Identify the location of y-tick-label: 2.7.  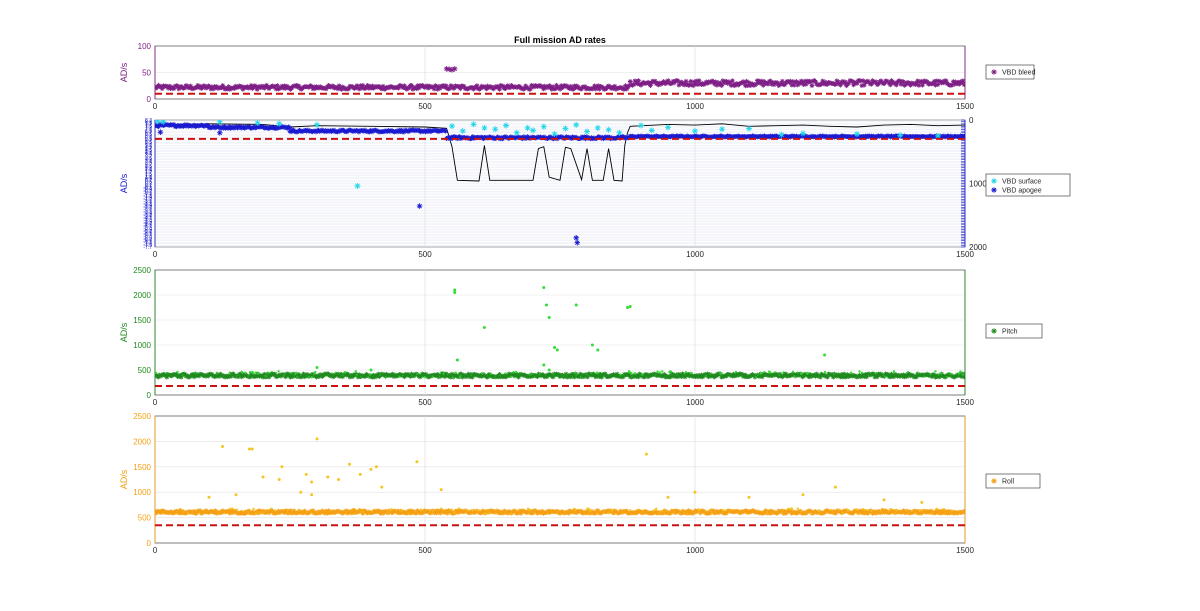
(148, 165).